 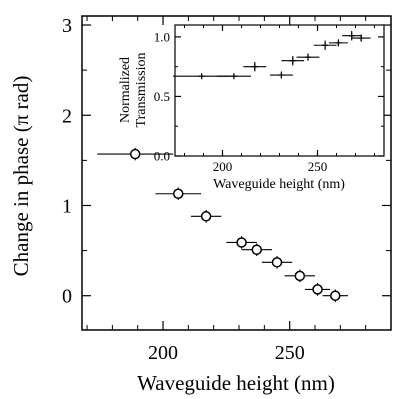 I want to click on inset-x-tick-label: 200, so click(x=223, y=166).